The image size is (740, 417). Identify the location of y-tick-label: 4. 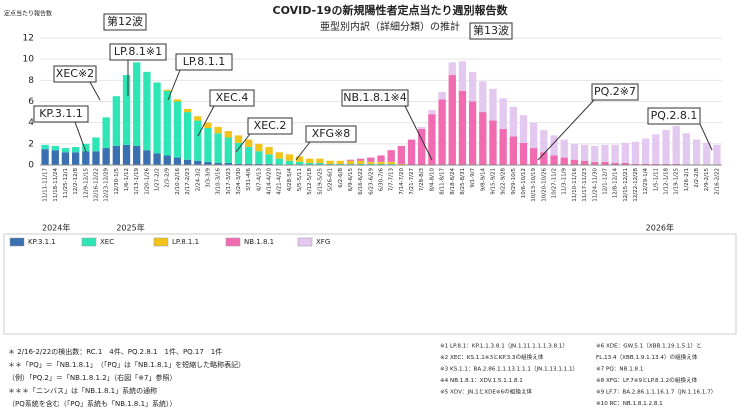
(31, 123).